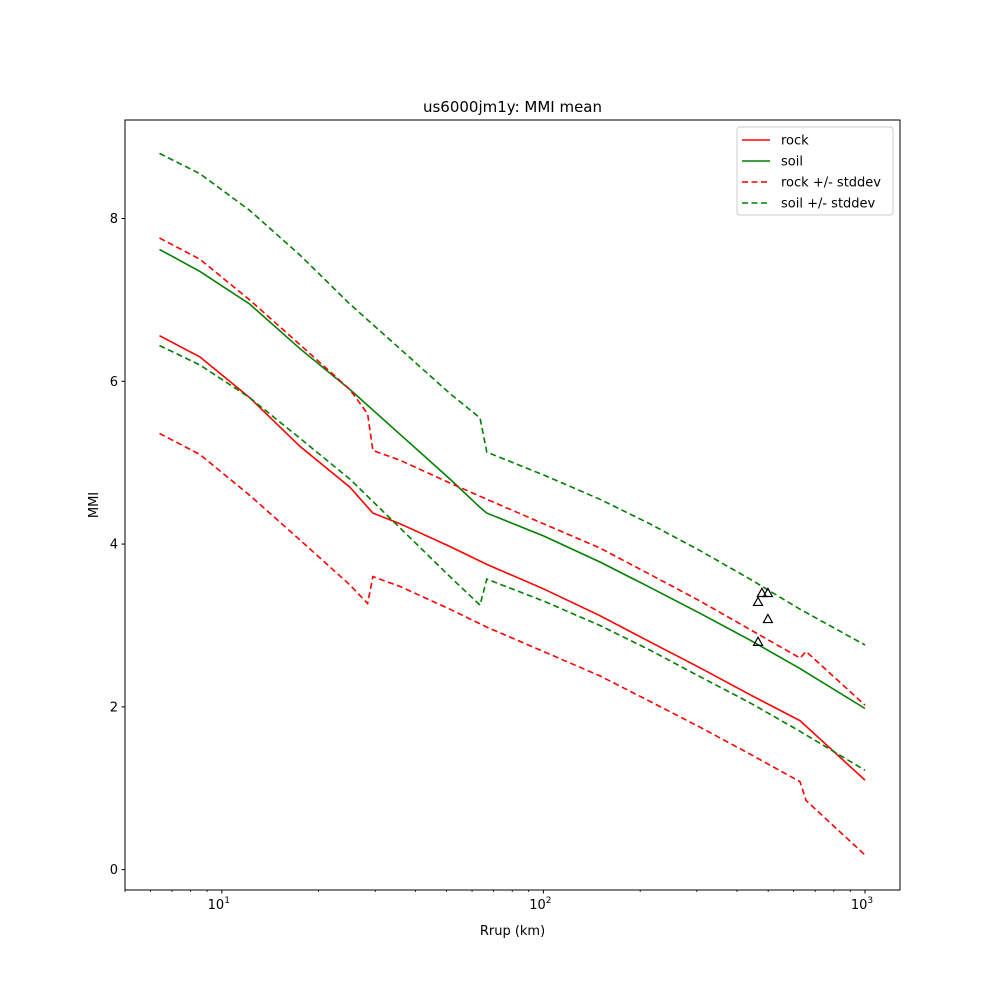 The width and height of the screenshot is (1000, 1000). I want to click on legend-label: rock +/- stddev, so click(831, 183).